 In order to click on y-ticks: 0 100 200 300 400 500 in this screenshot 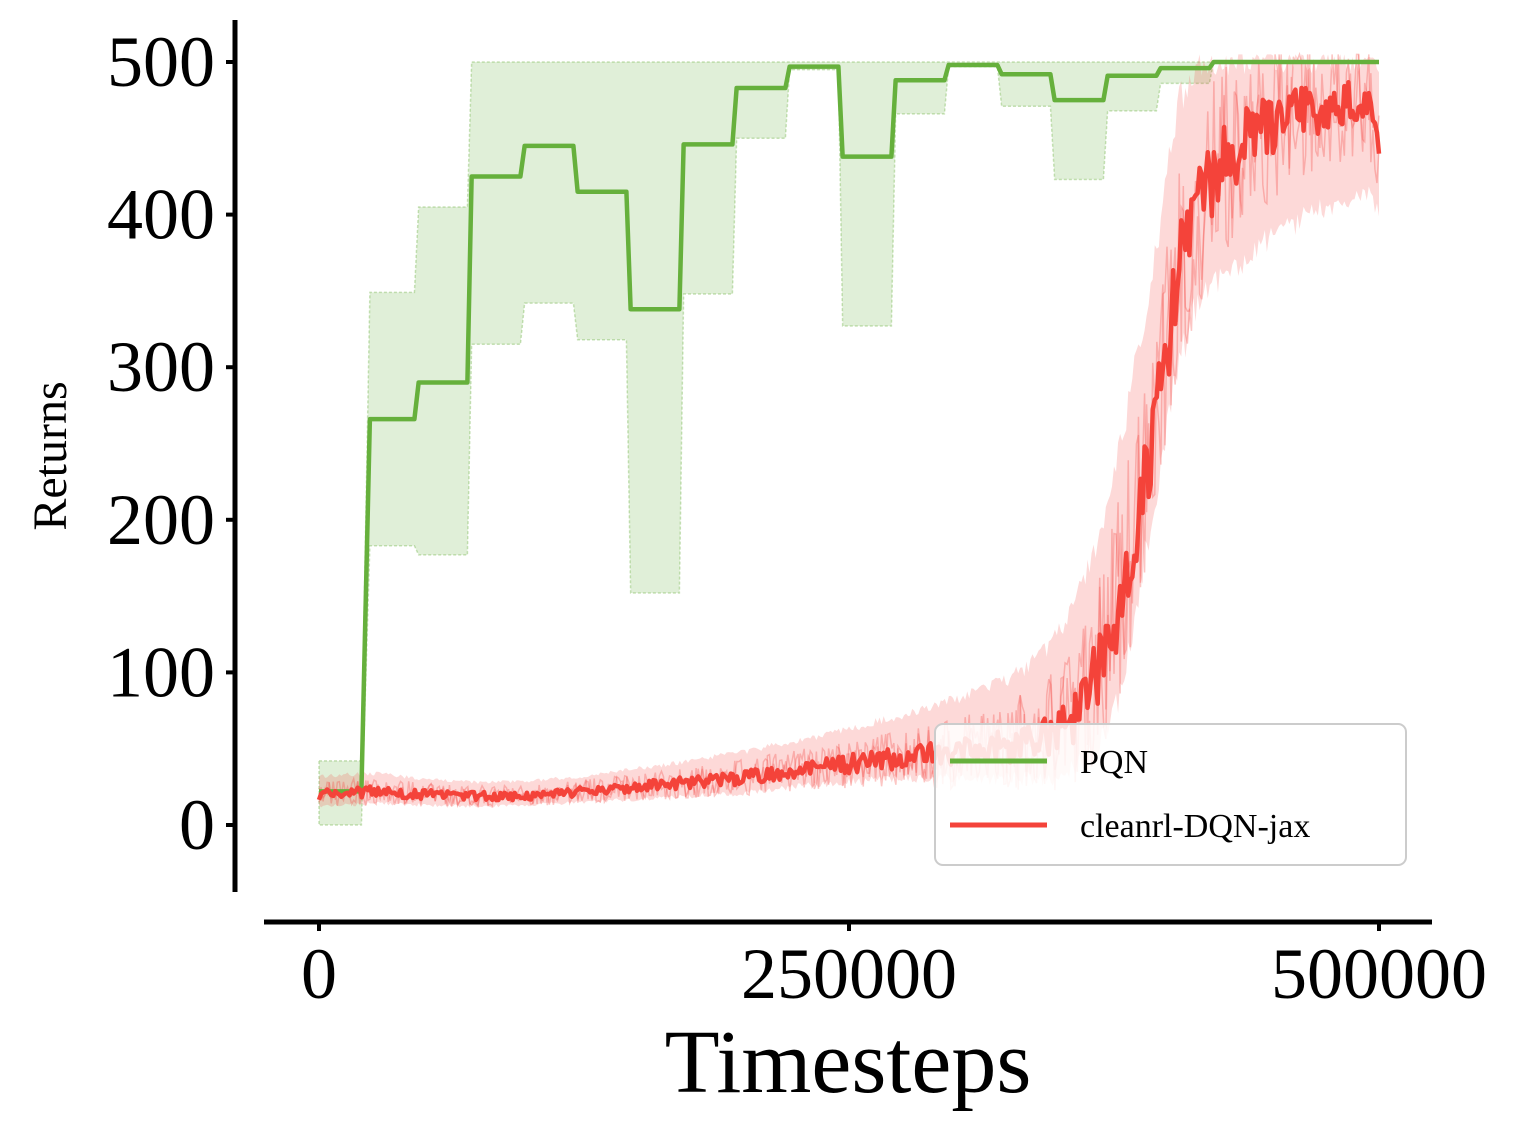, I will do `click(171, 443)`.